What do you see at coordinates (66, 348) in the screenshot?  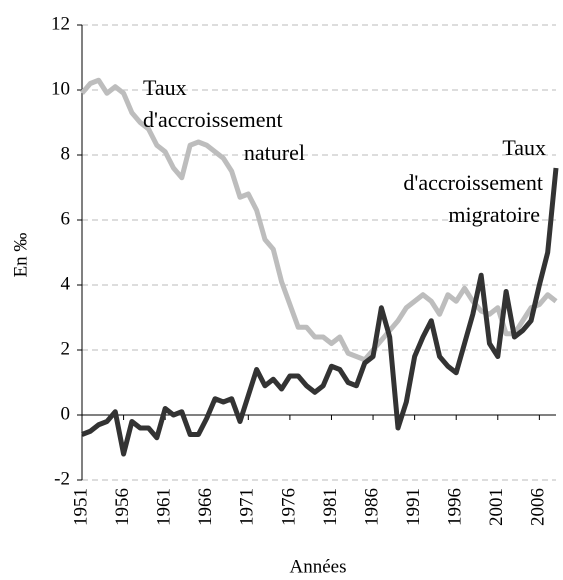 I see `y-tick-label: 2` at bounding box center [66, 348].